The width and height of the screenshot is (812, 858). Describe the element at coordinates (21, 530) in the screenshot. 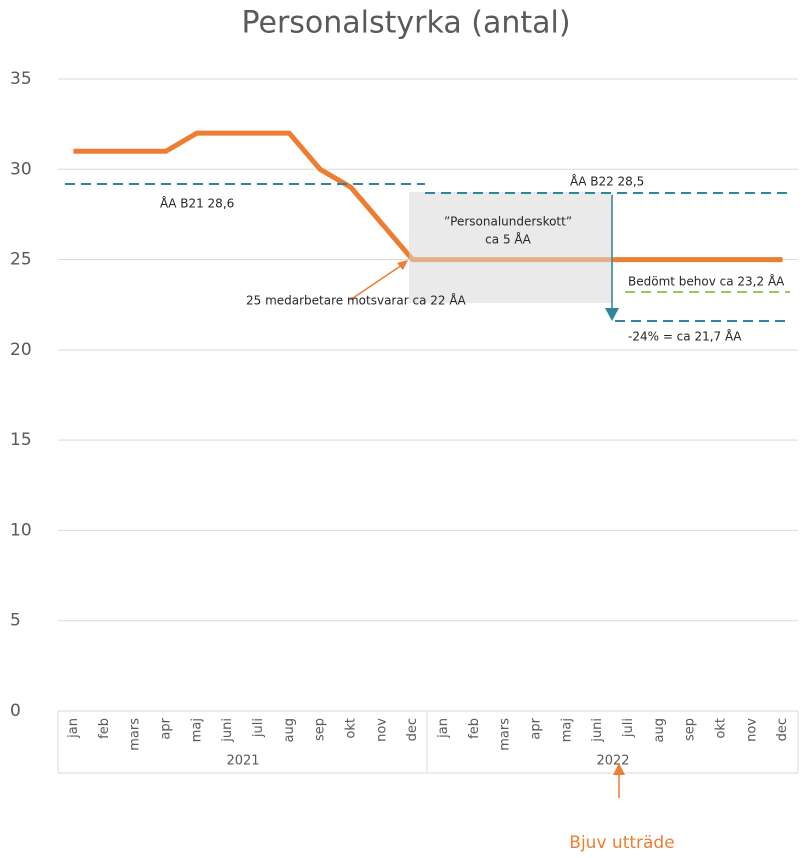

I see `y-tick-label: 10` at that location.